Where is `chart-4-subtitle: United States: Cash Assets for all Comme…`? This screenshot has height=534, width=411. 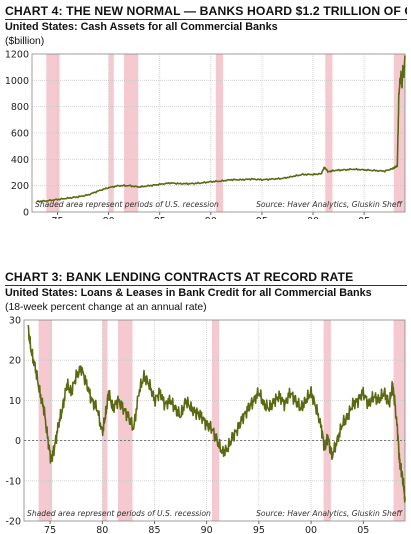
chart-4-subtitle: United States: Cash Assets for all Comme… is located at coordinates (141, 27).